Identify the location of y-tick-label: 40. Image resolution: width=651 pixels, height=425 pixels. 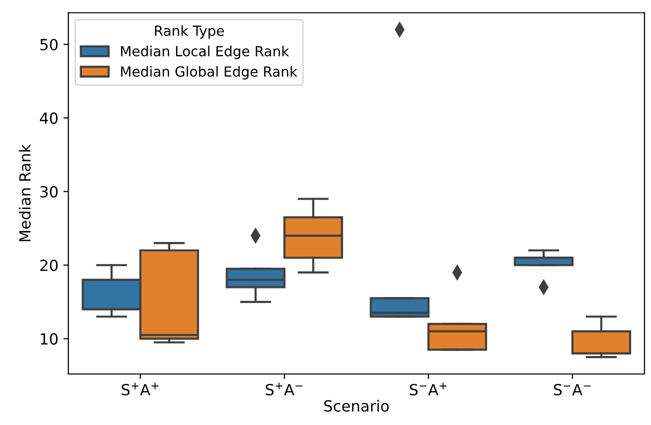
(49, 118).